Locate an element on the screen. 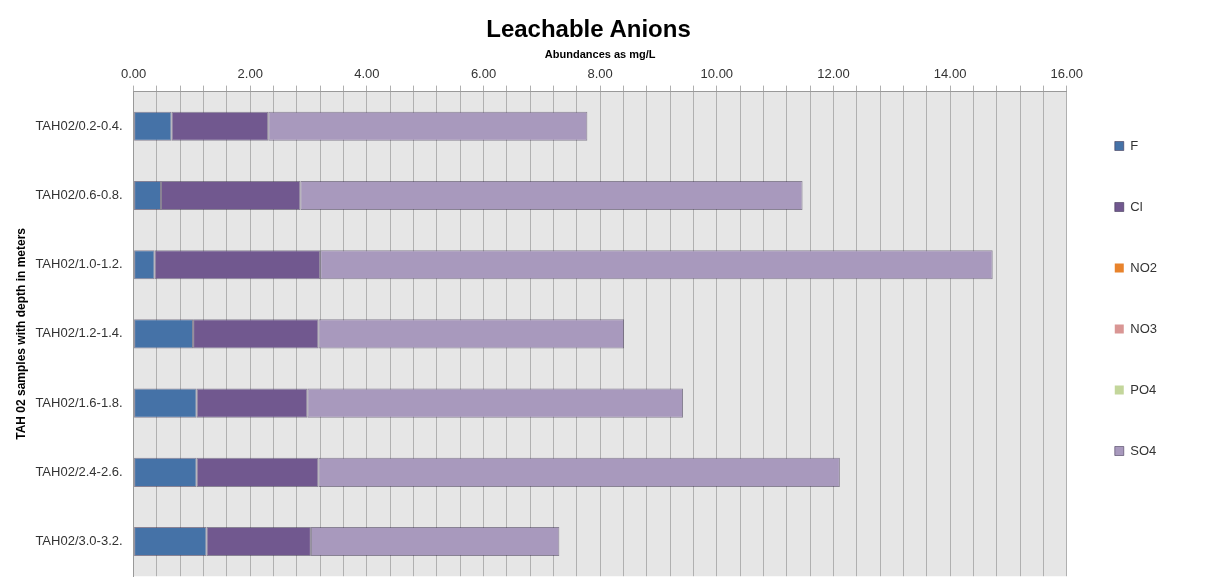 The height and width of the screenshot is (587, 1207). x-tick-label: 8.00 is located at coordinates (600, 74).